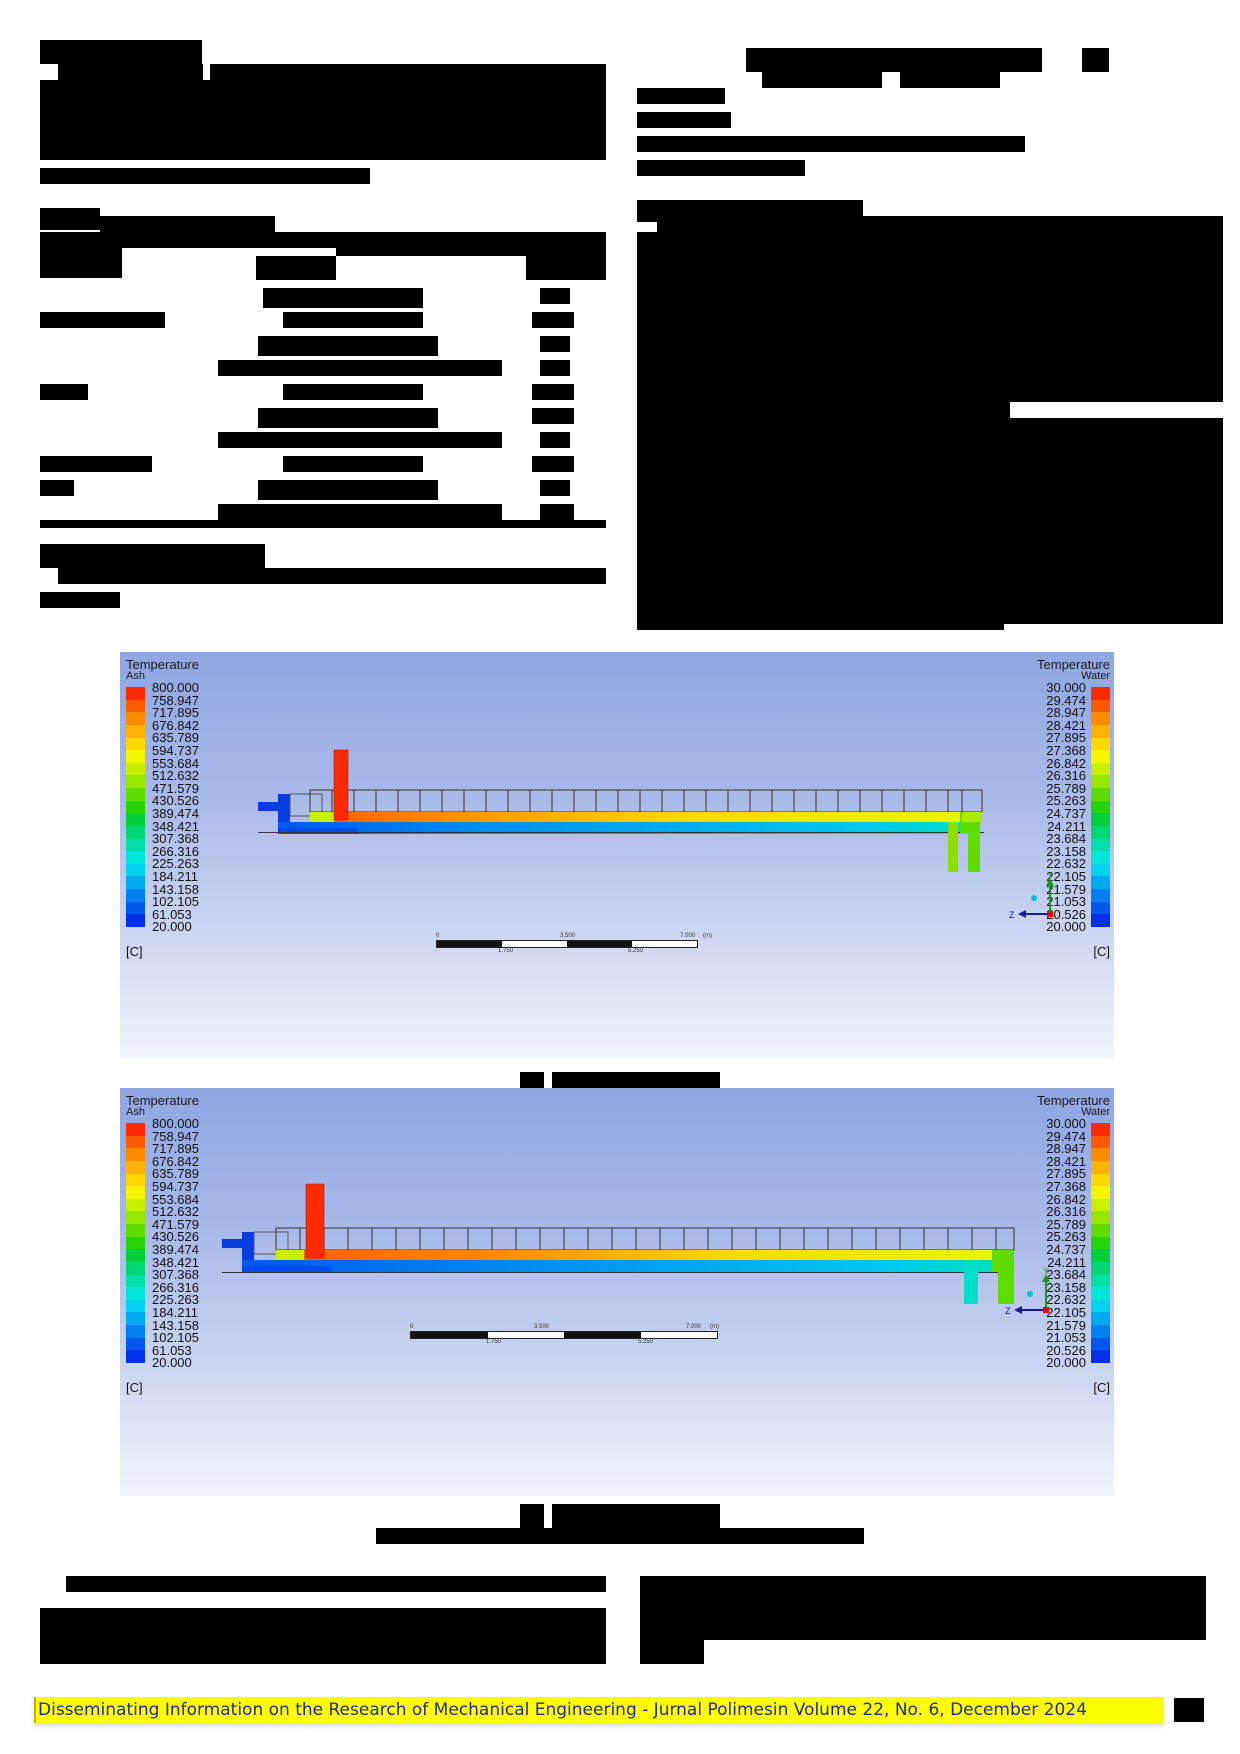  I want to click on caption-a-label, so click(532, 1080).